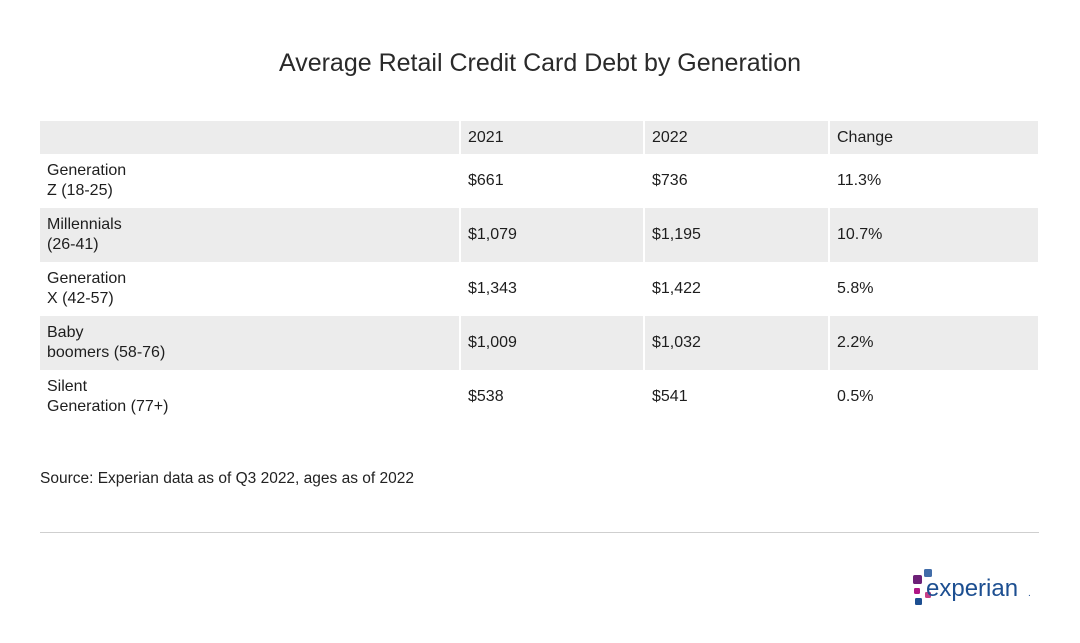 This screenshot has width=1080, height=643. Describe the element at coordinates (552, 181) in the screenshot. I see `value-2021: $661` at that location.